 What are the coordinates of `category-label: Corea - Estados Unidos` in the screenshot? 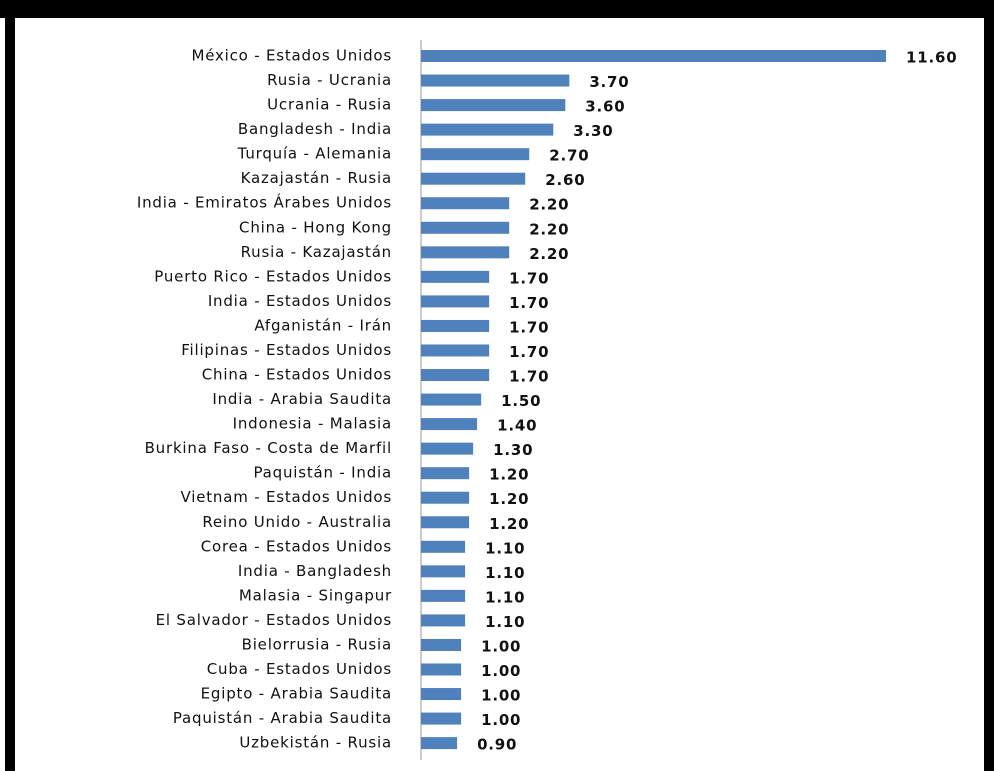 It's located at (296, 546).